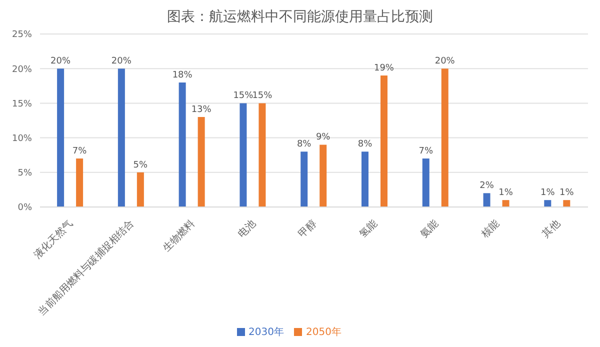 The width and height of the screenshot is (600, 347). Describe the element at coordinates (22, 35) in the screenshot. I see `y-tick-label: 25%` at that location.